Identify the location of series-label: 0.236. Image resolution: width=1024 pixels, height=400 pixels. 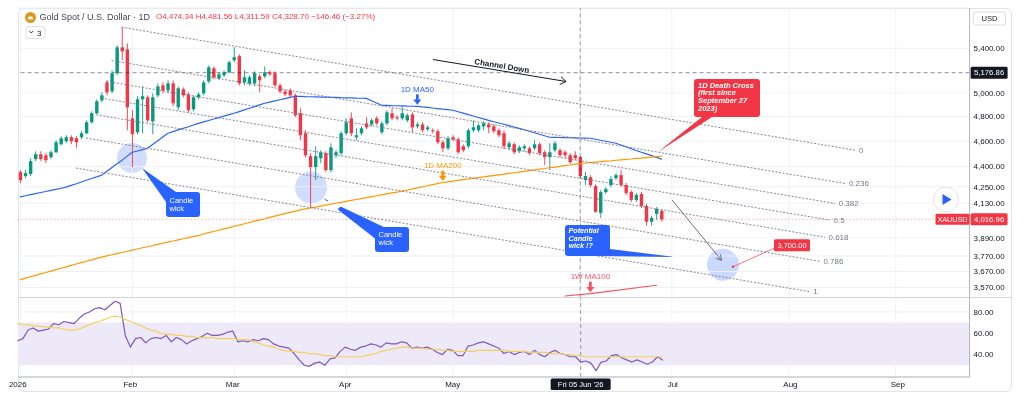
(859, 184).